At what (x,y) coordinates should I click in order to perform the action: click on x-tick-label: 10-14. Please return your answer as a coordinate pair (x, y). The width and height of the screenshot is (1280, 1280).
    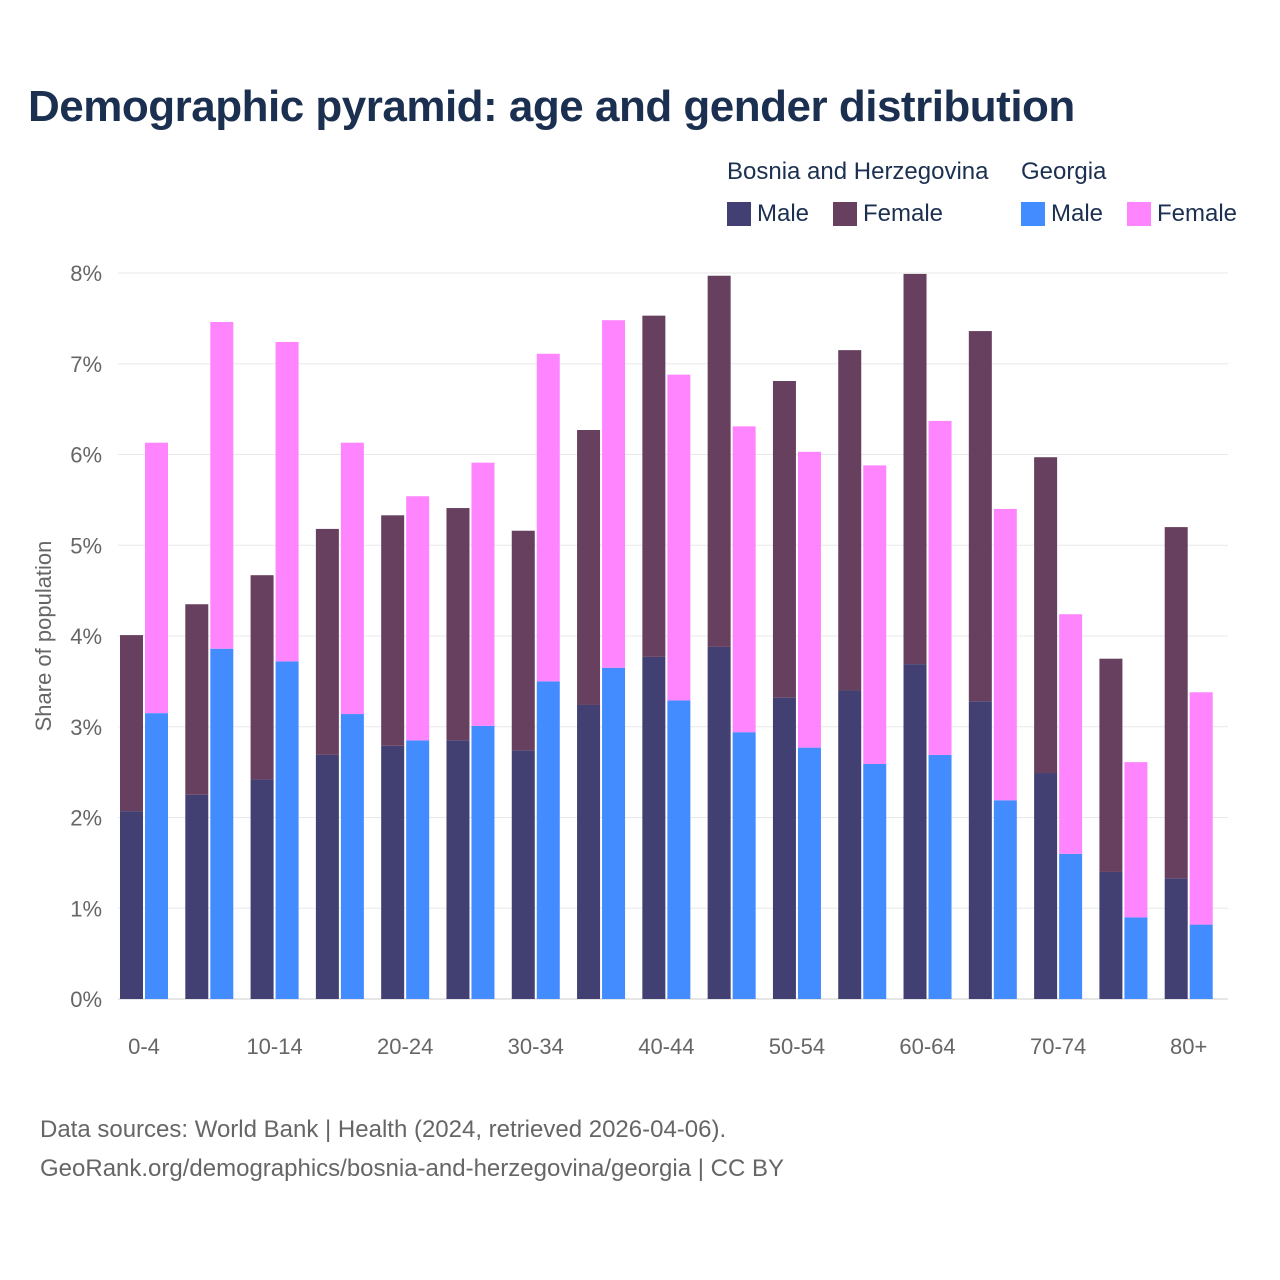
    Looking at the image, I should click on (274, 1046).